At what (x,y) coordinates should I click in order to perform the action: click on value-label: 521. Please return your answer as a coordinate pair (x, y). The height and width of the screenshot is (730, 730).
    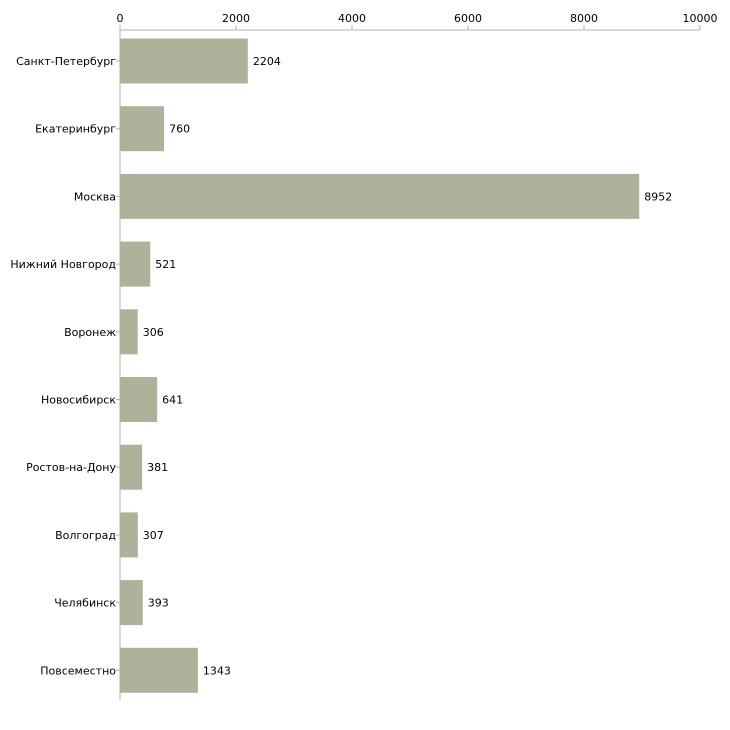
    Looking at the image, I should click on (165, 264).